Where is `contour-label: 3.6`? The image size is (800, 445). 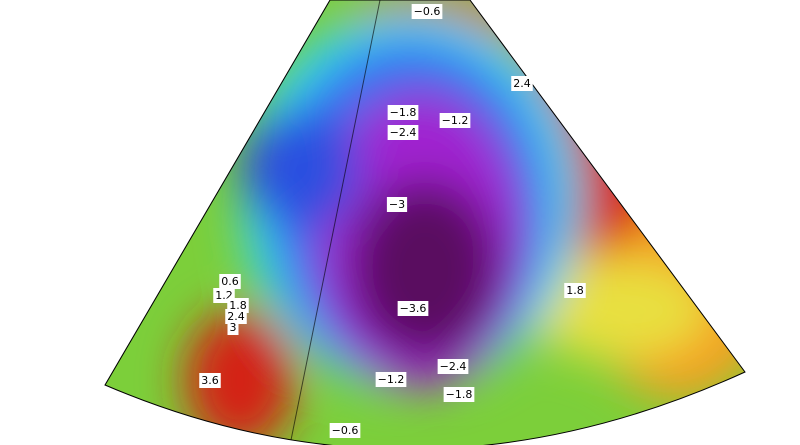
contour-label: 3.6 is located at coordinates (210, 380).